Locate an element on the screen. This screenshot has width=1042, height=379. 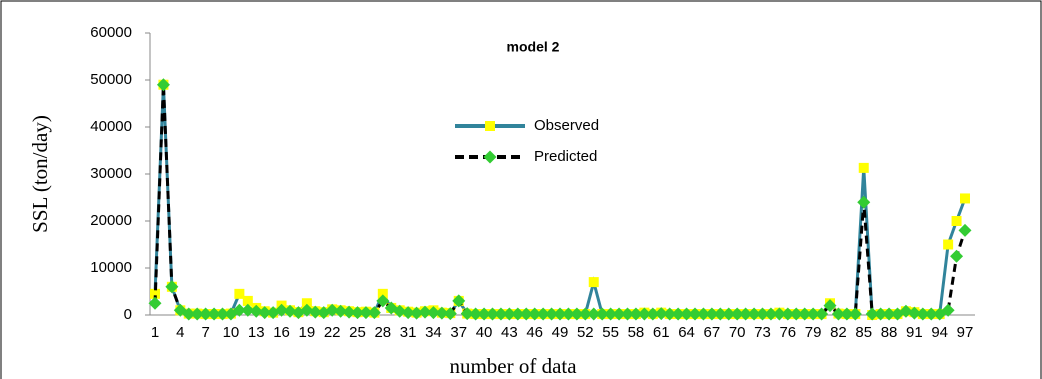
x-tick-label: 7 is located at coordinates (205, 332).